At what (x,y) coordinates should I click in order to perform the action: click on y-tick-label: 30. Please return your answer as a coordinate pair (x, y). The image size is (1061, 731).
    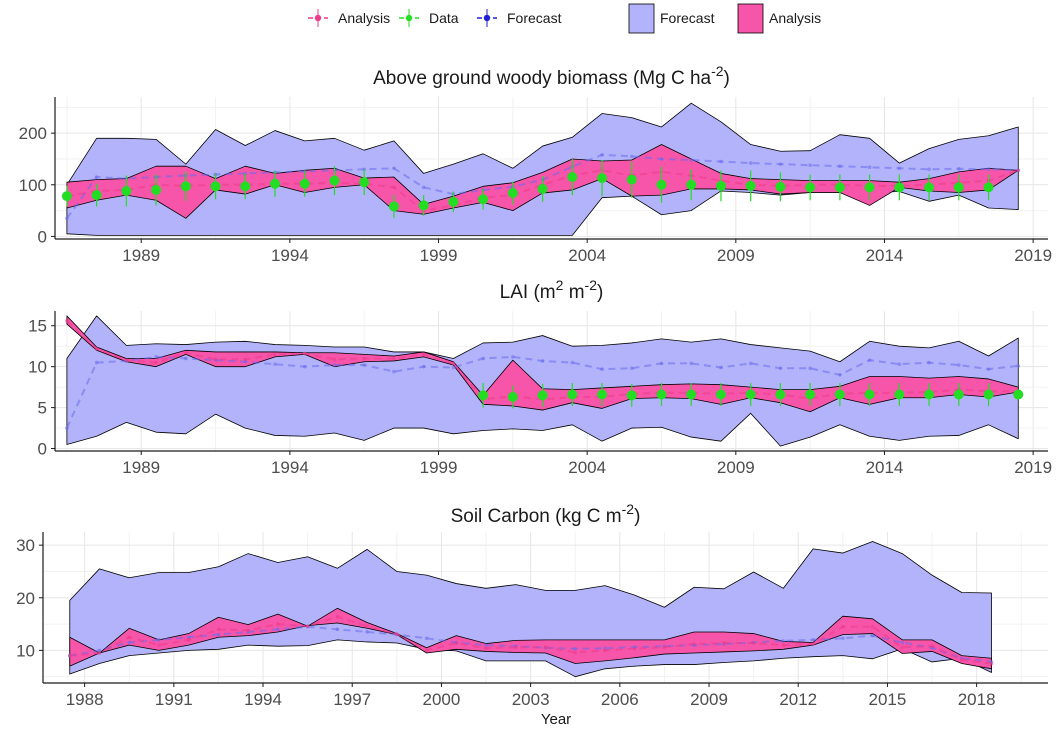
    Looking at the image, I should click on (25, 545).